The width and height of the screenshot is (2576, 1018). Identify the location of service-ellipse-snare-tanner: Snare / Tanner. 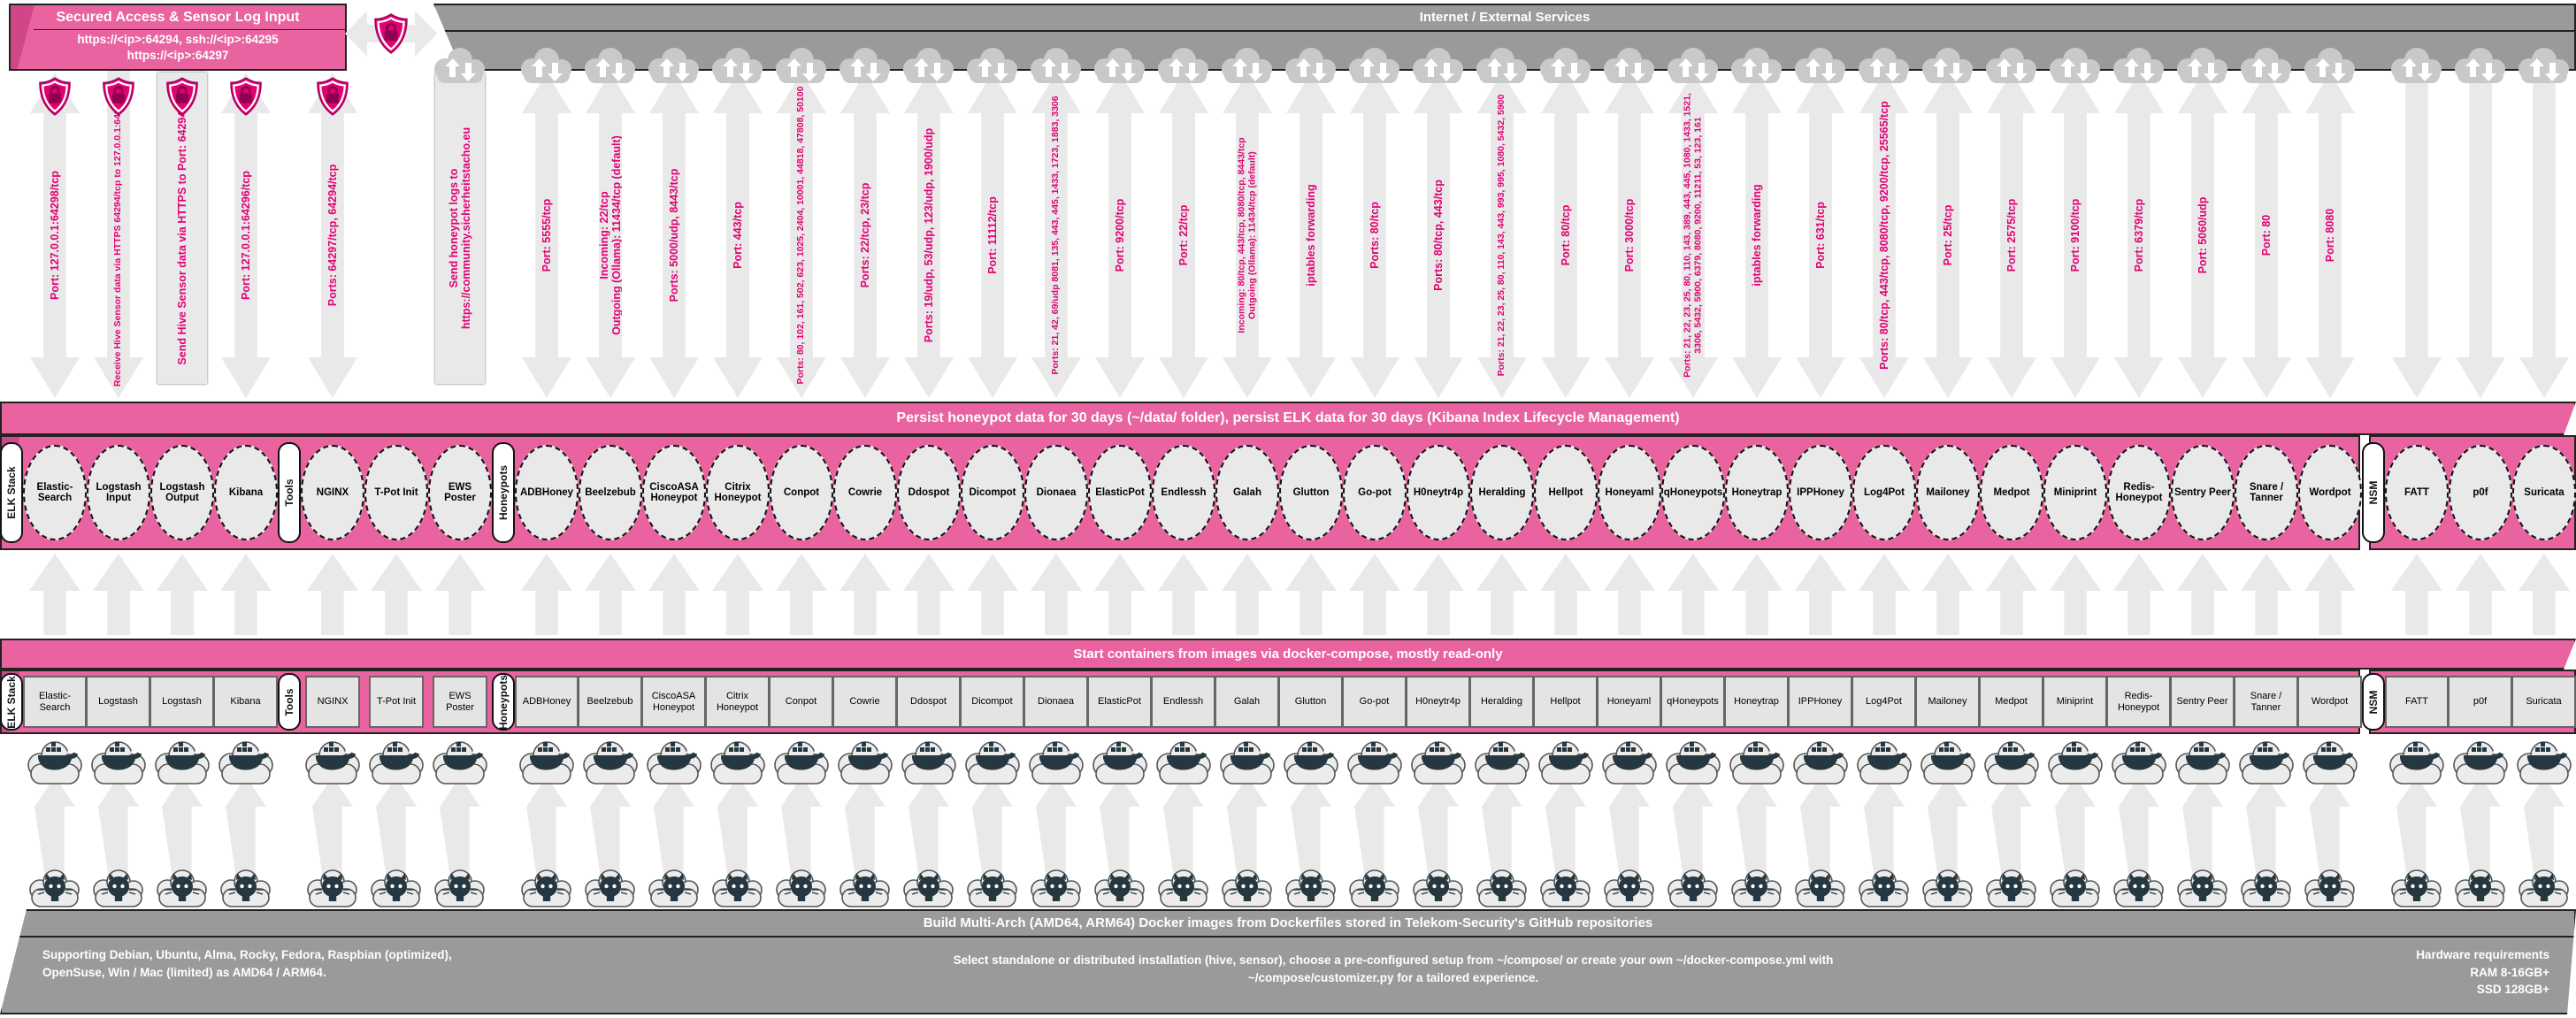
(2266, 492).